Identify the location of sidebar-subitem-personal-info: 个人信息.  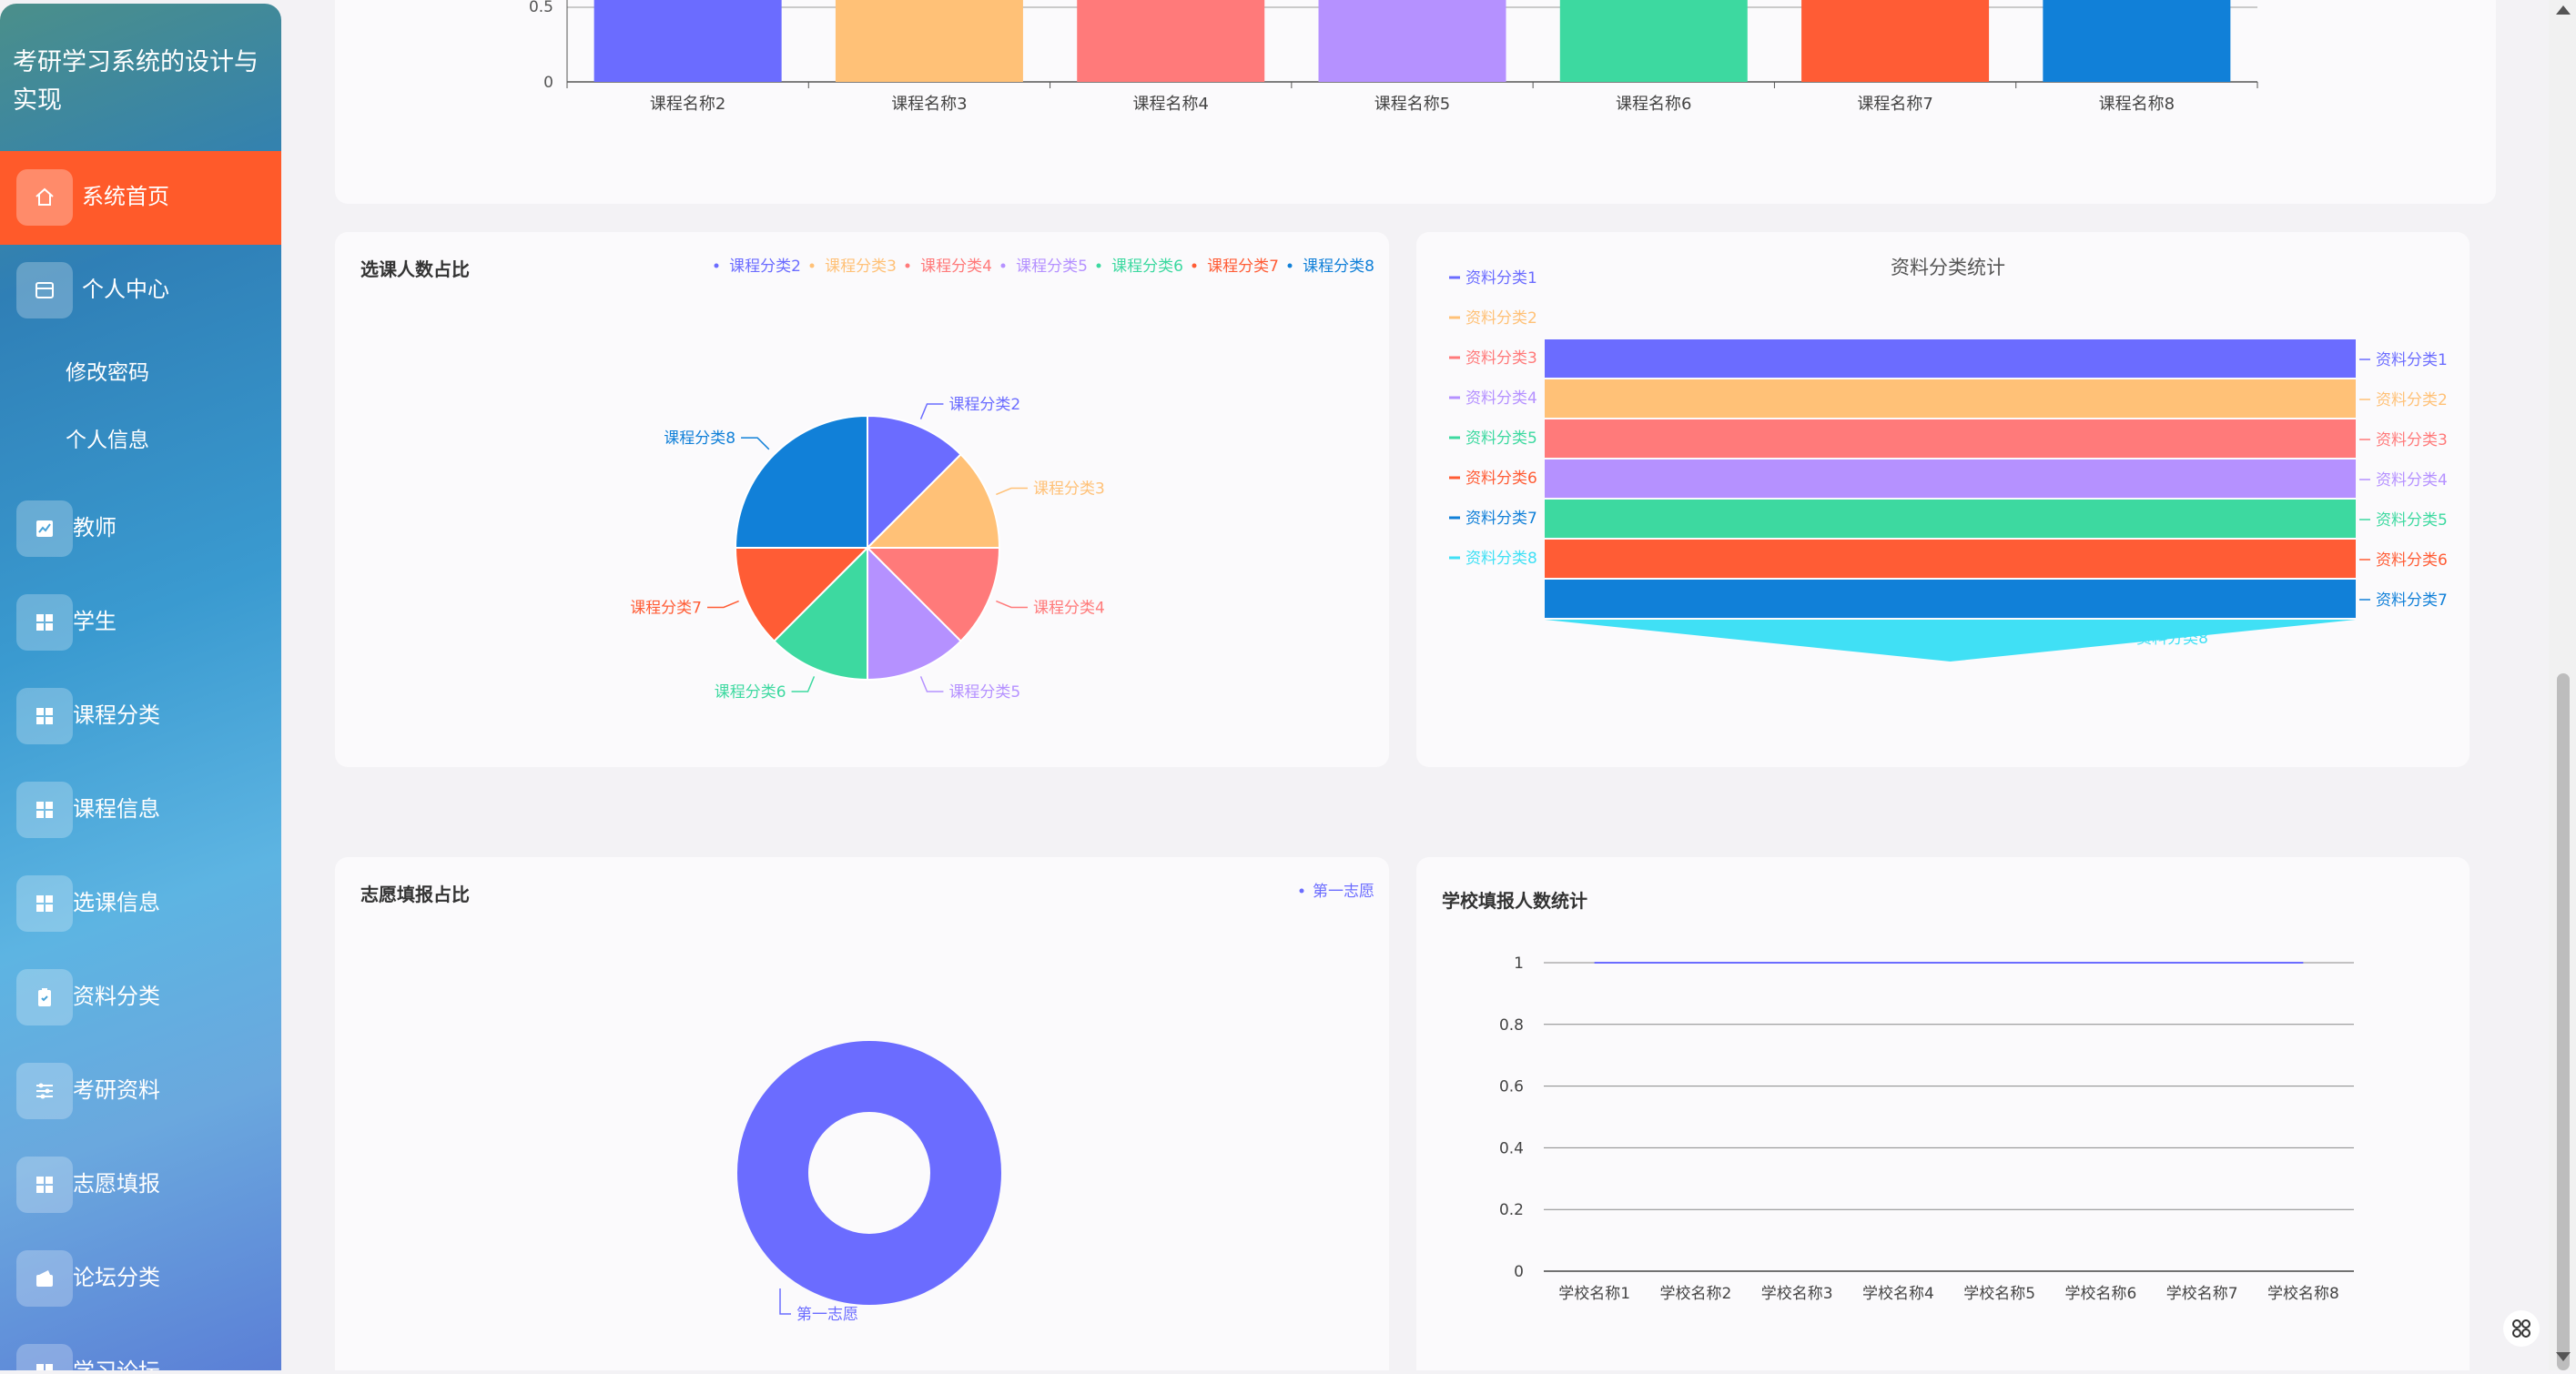
(107, 441).